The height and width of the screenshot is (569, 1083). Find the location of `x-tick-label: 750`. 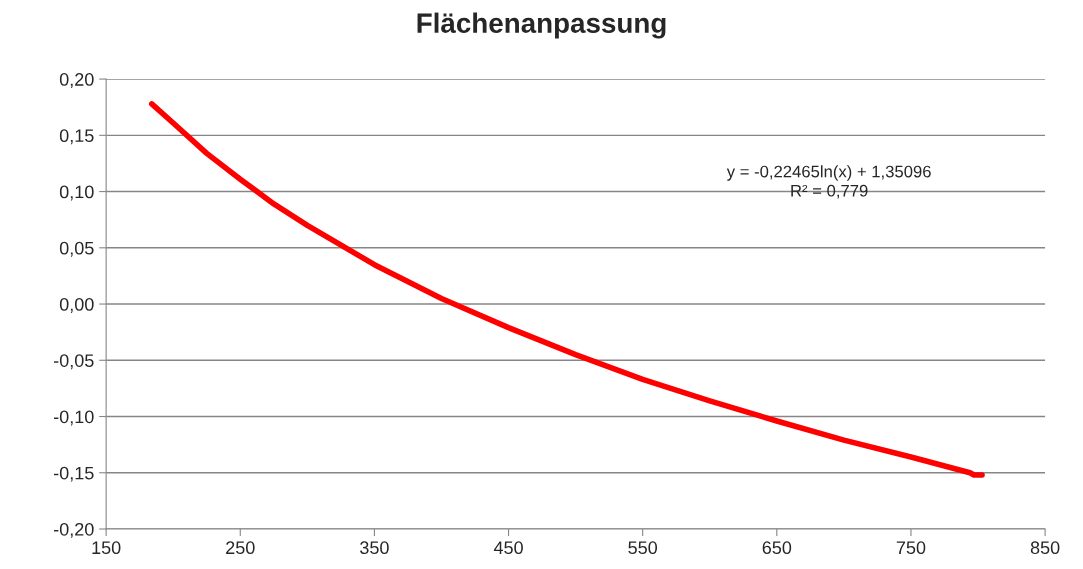

x-tick-label: 750 is located at coordinates (911, 548).